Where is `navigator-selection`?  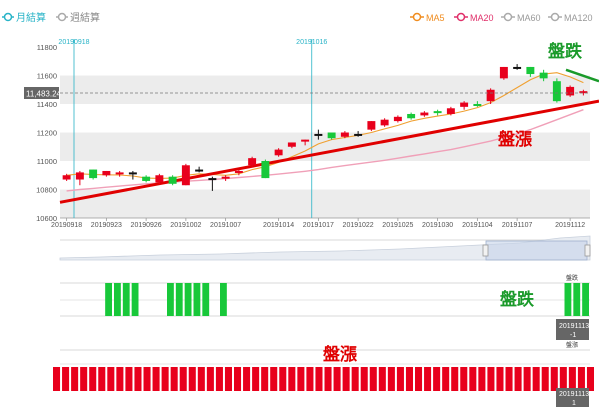
navigator-selection is located at coordinates (536, 250).